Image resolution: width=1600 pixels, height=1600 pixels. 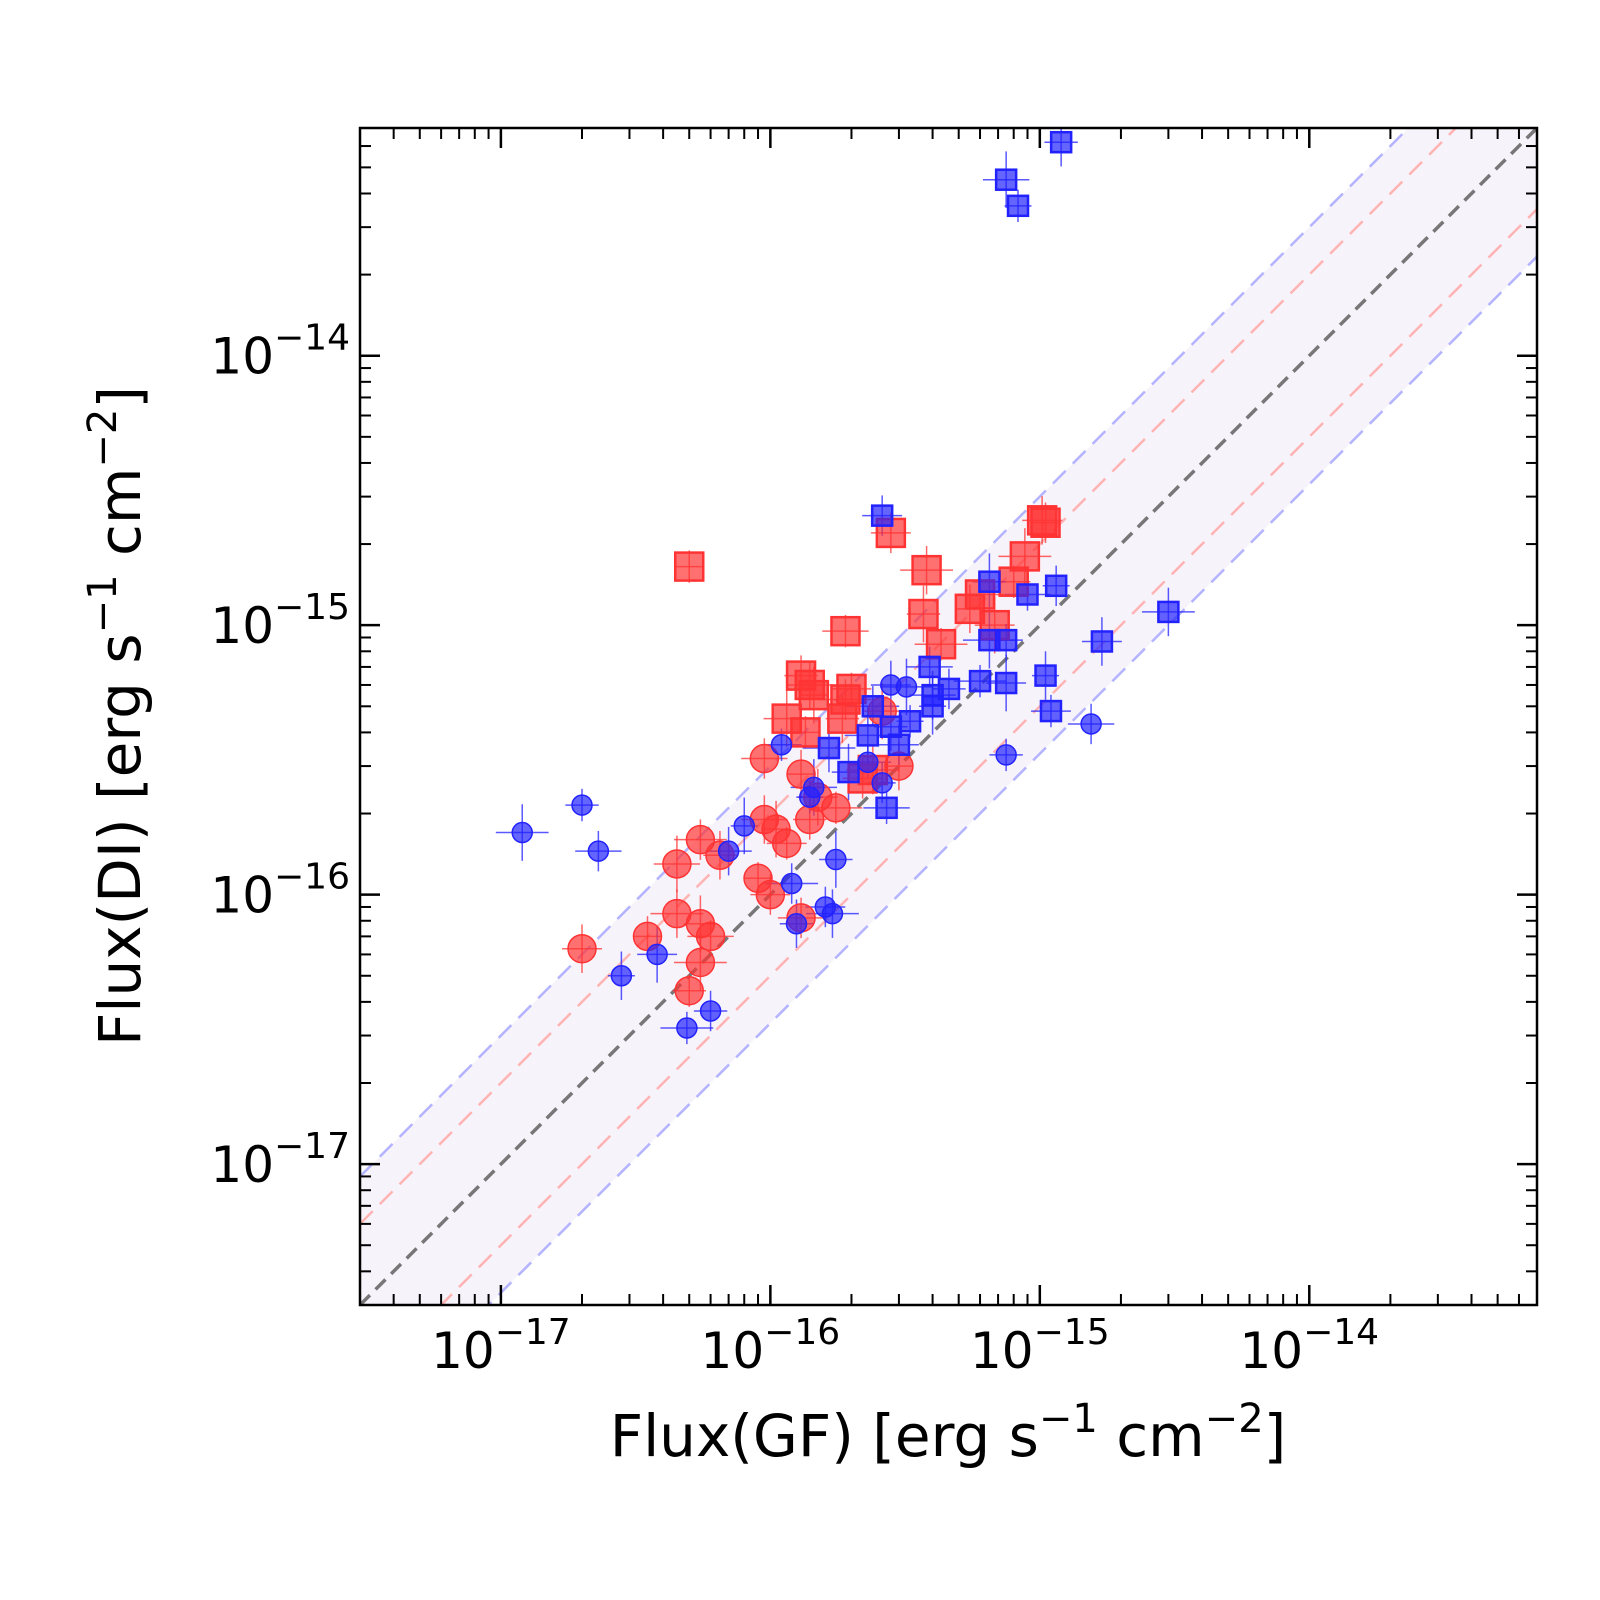 What do you see at coordinates (501, 1346) in the screenshot?
I see `x-tick-label: 10−17` at bounding box center [501, 1346].